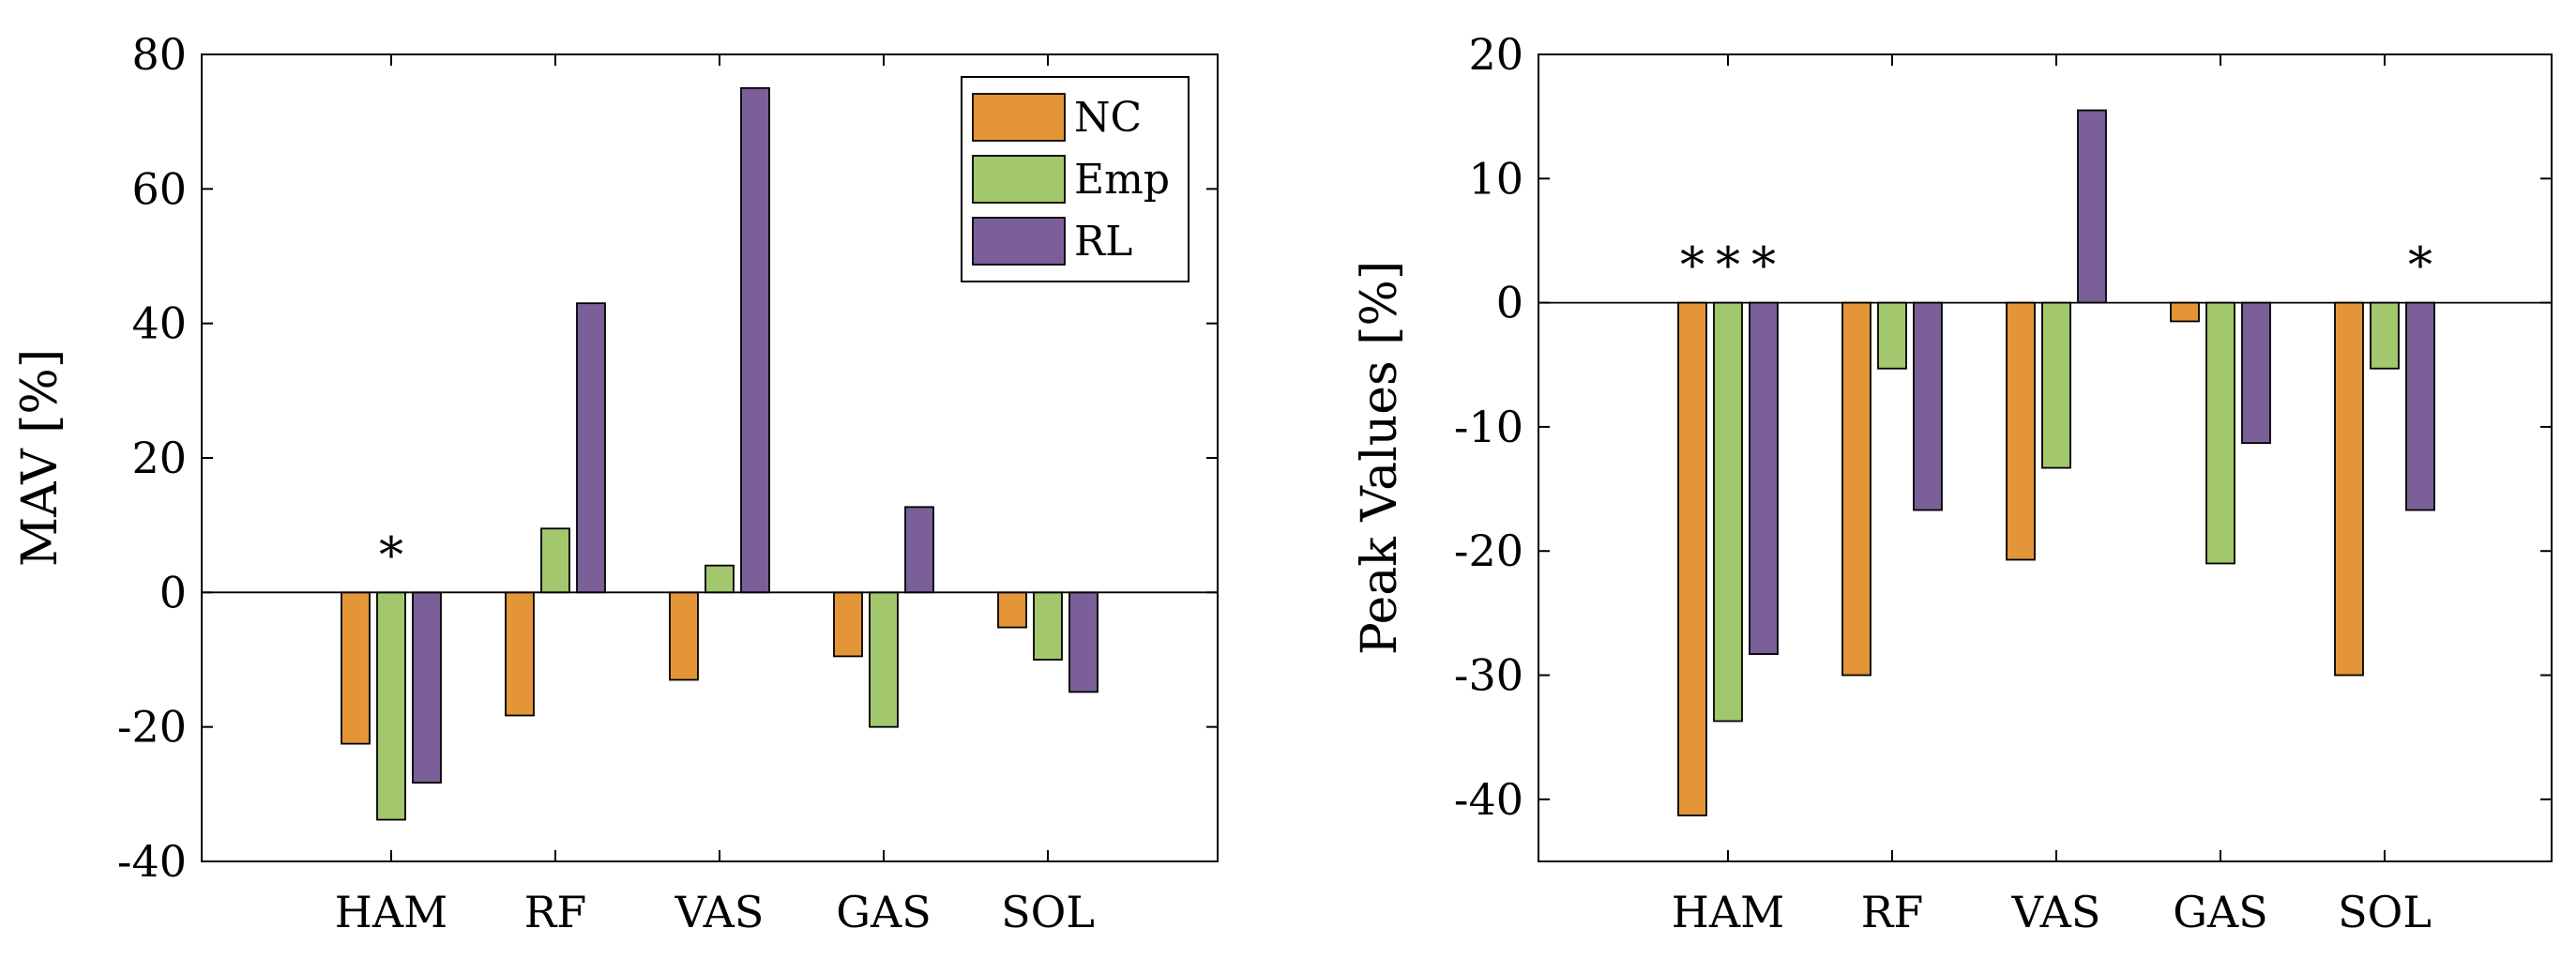 The image size is (2576, 959). What do you see at coordinates (1122, 180) in the screenshot?
I see `legend-label-emp: Emp` at bounding box center [1122, 180].